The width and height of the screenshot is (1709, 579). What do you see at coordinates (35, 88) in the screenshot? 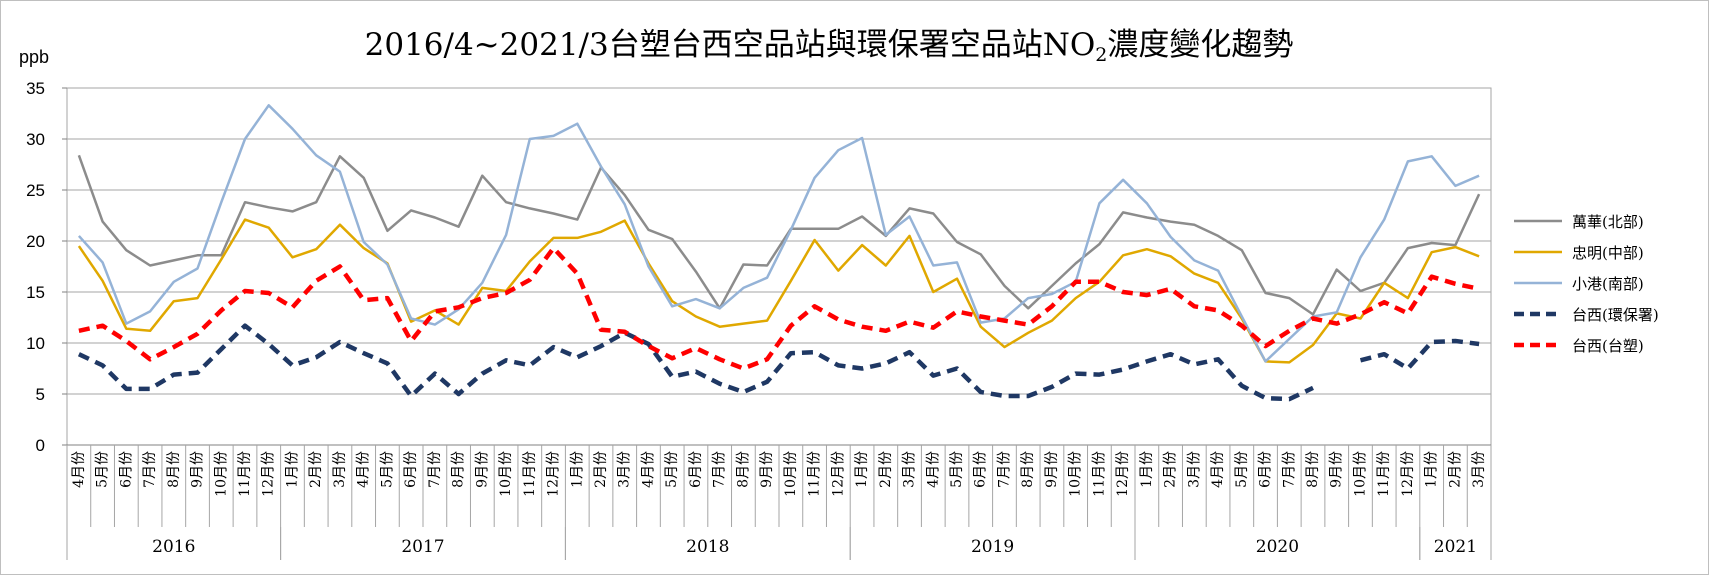
I see `y-tick-label: 35` at bounding box center [35, 88].